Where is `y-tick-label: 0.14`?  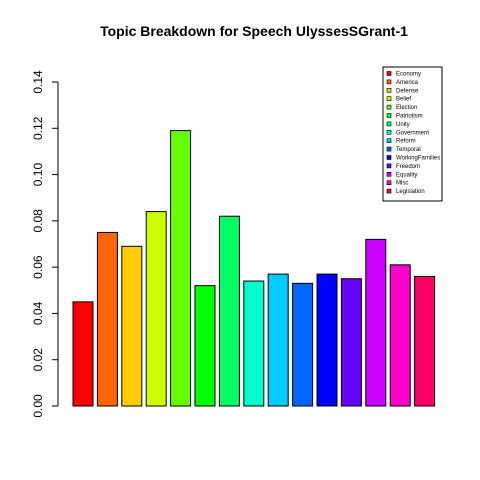 y-tick-label: 0.14 is located at coordinates (38, 82).